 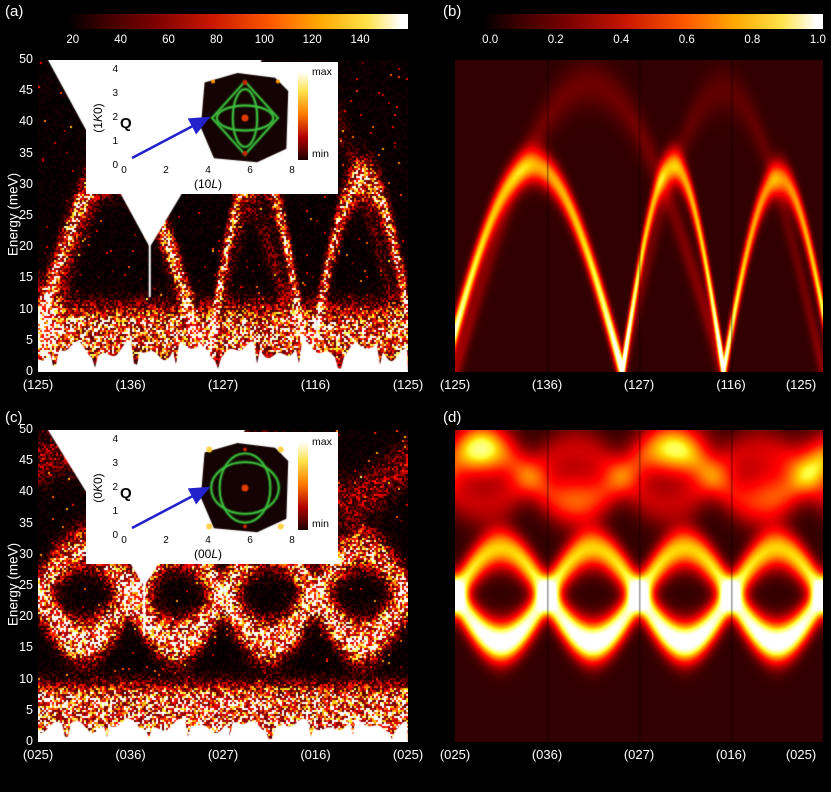 I want to click on colorbar-right-tick: 0.6, so click(x=686, y=40).